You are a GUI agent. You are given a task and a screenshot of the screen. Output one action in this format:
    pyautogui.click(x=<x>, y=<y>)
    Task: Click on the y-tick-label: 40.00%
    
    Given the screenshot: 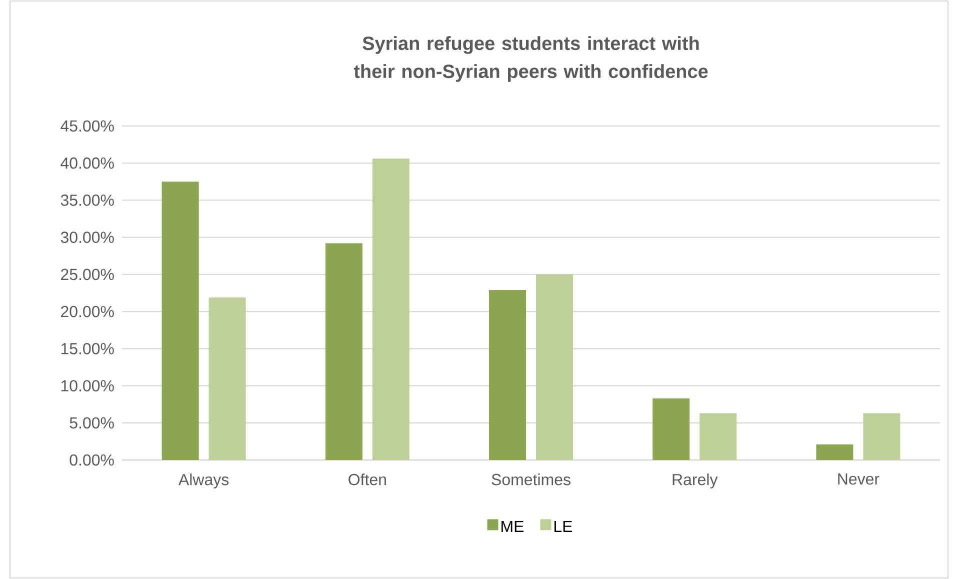 What is the action you would take?
    pyautogui.click(x=87, y=163)
    